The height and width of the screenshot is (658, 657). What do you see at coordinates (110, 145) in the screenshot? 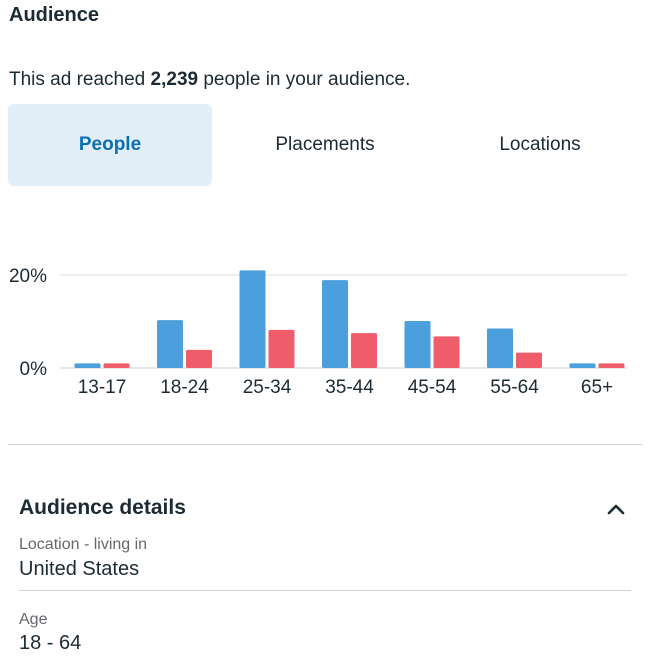
I see `tab-people: People` at bounding box center [110, 145].